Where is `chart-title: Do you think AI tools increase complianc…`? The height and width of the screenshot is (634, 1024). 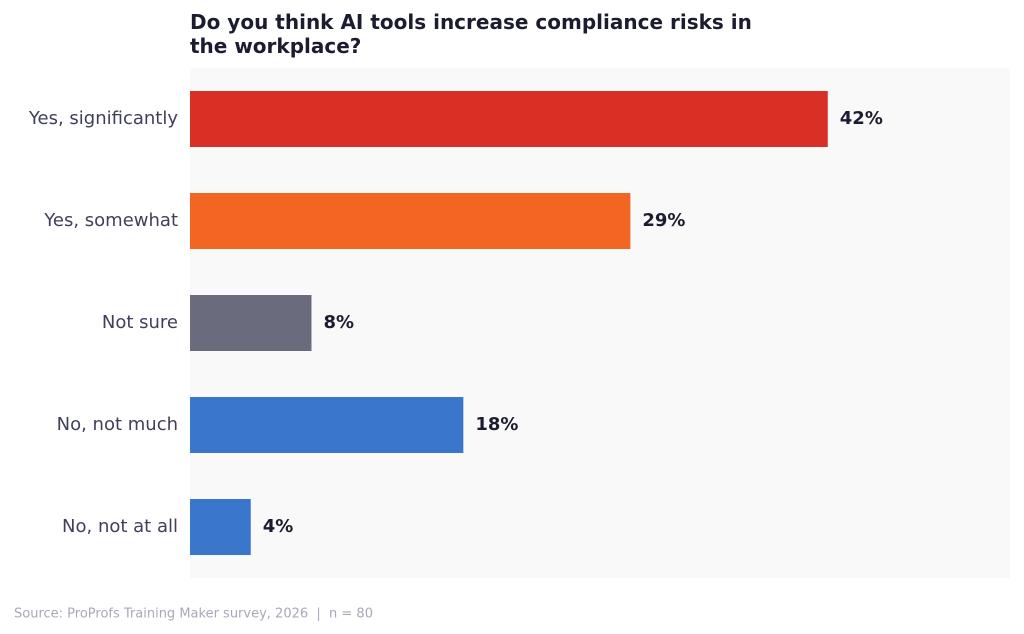
chart-title: Do you think AI tools increase complianc… is located at coordinates (471, 34).